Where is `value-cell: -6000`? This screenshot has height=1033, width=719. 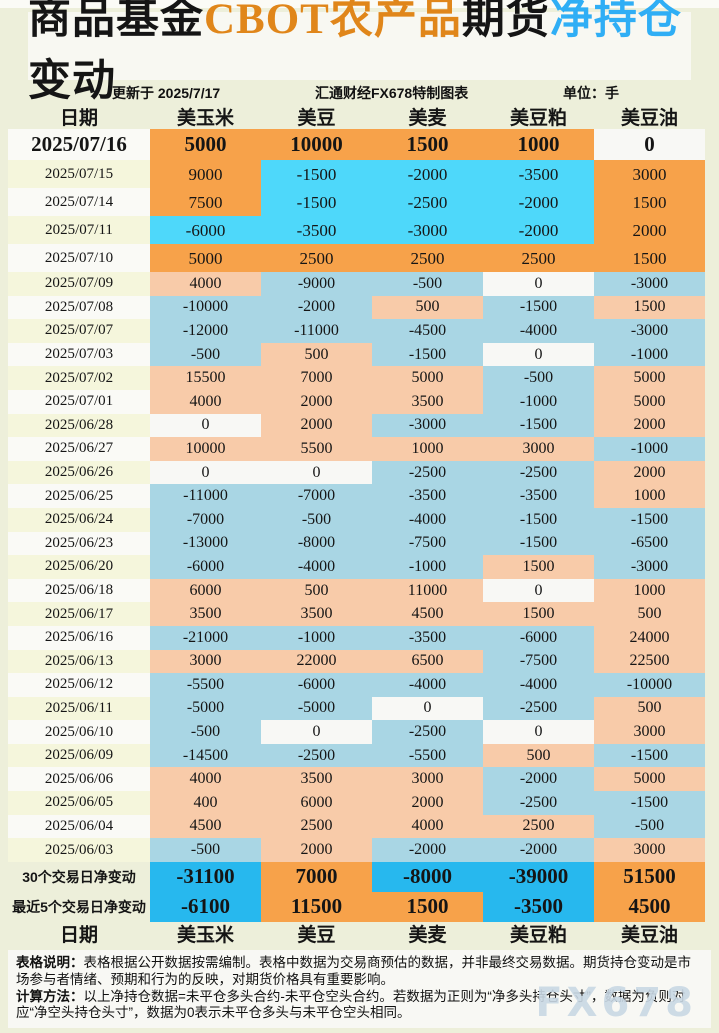
value-cell: -6000 is located at coordinates (538, 637).